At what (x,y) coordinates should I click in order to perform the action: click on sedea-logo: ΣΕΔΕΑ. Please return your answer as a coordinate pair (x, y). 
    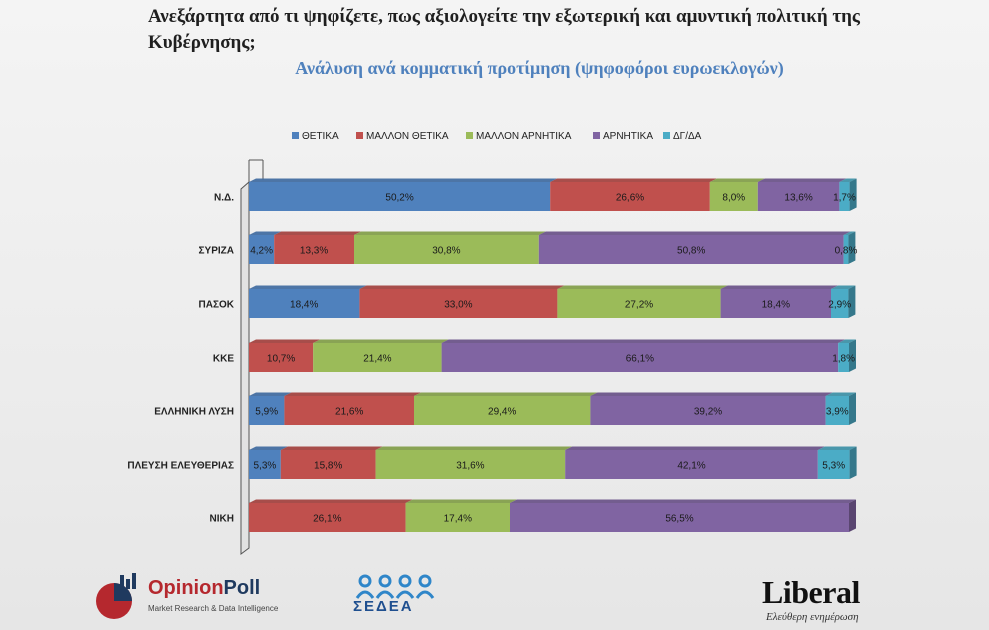
    Looking at the image, I should click on (395, 597).